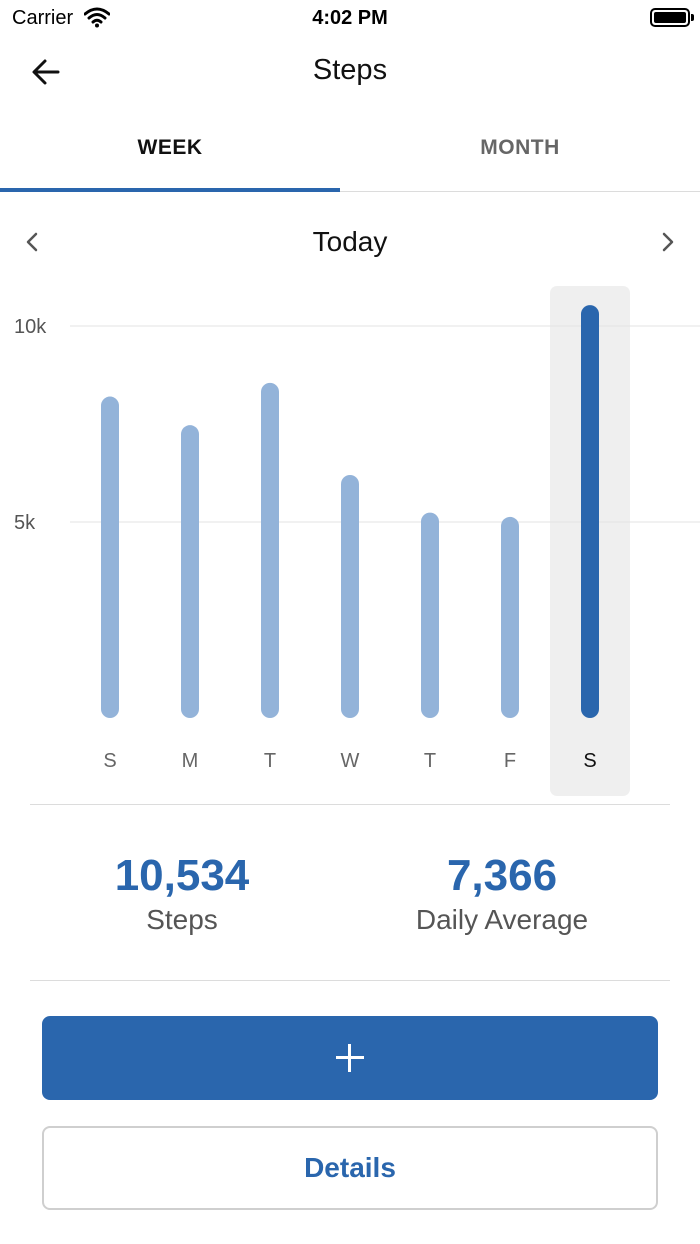  Describe the element at coordinates (350, 1058) in the screenshot. I see `add-steps-button` at that location.